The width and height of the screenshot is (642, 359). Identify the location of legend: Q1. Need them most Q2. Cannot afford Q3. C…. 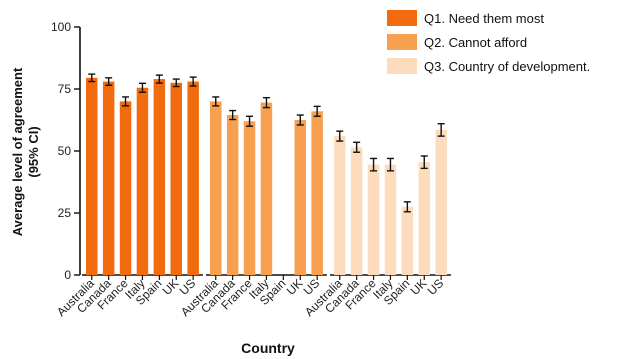
(488, 42).